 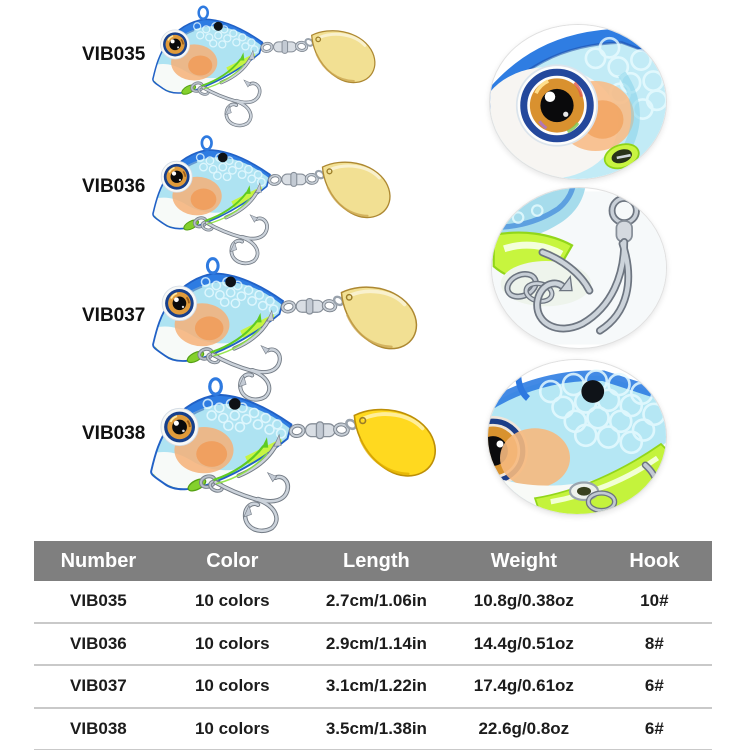 What do you see at coordinates (98, 600) in the screenshot?
I see `cell-number: VIB035` at bounding box center [98, 600].